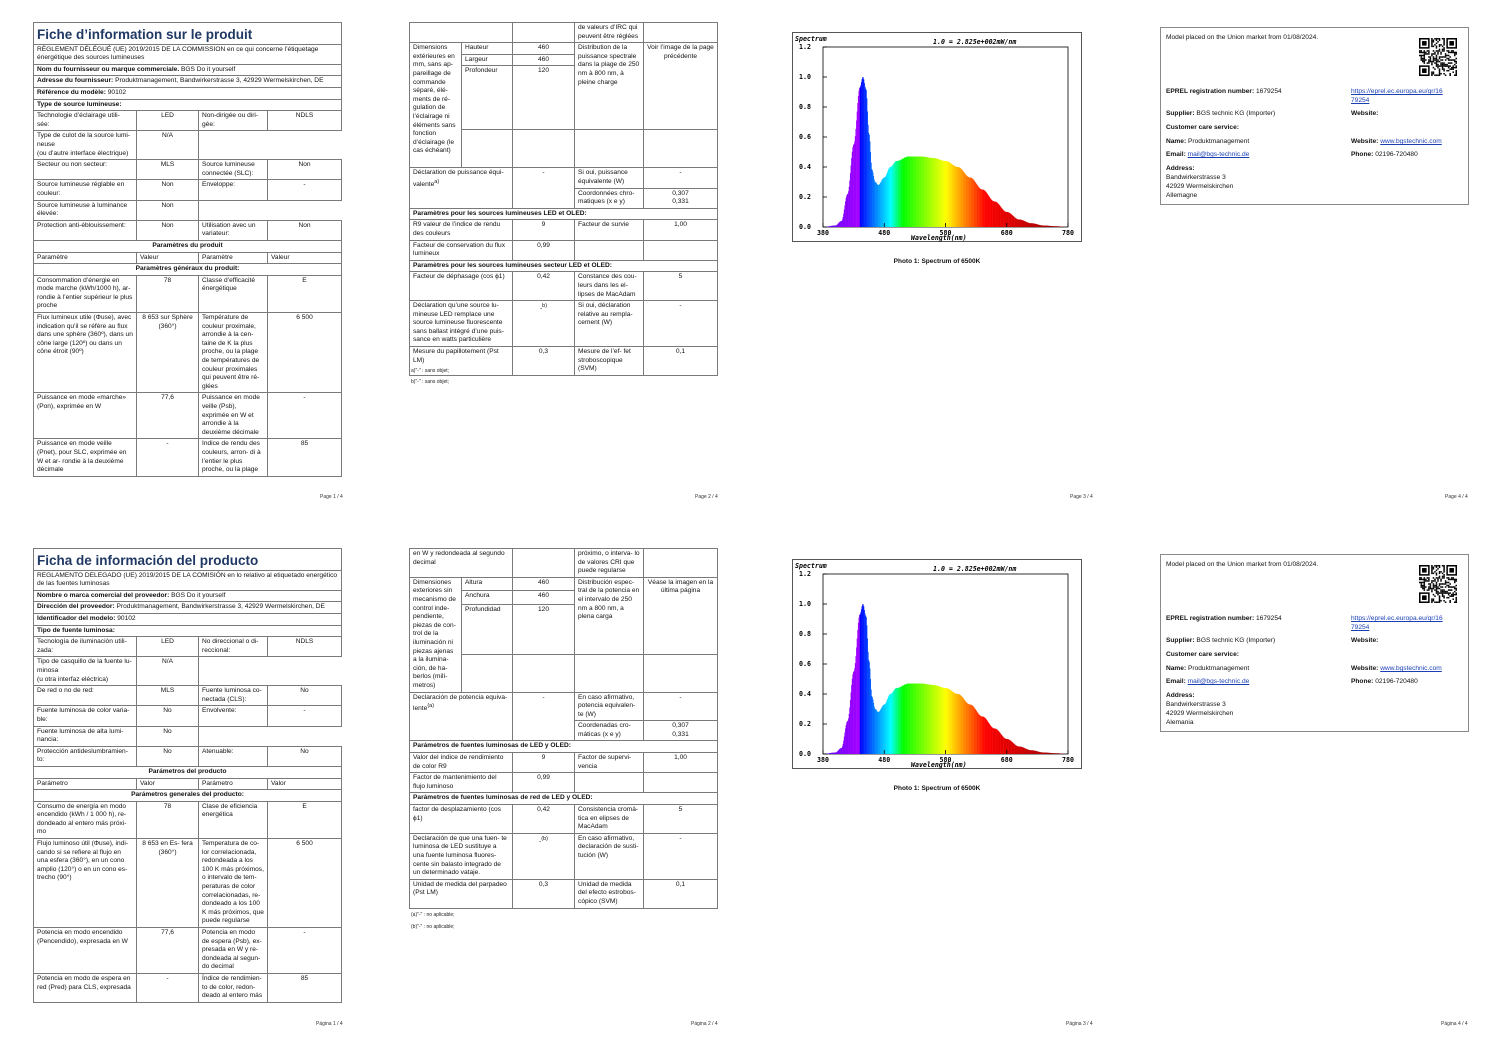  What do you see at coordinates (975, 42) in the screenshot?
I see `chart-scale-note: 1.0 = 2.825e+002mW/nm` at bounding box center [975, 42].